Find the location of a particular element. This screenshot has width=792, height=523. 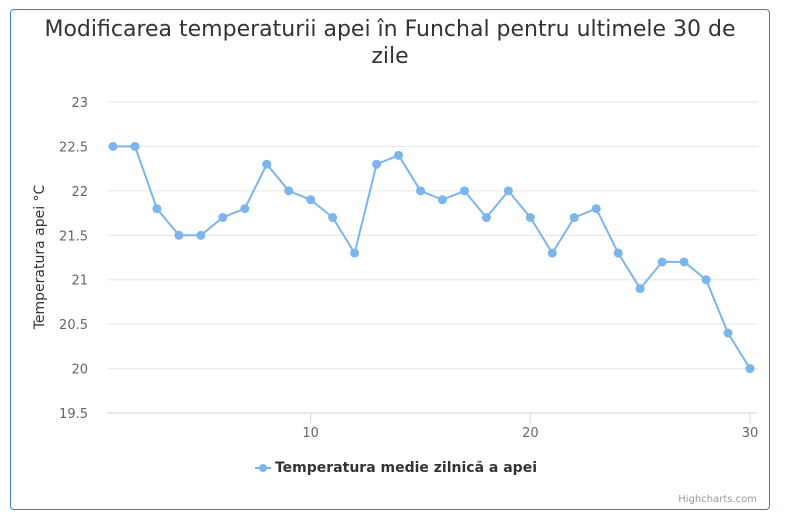

y-tick-label: 21 is located at coordinates (79, 281).